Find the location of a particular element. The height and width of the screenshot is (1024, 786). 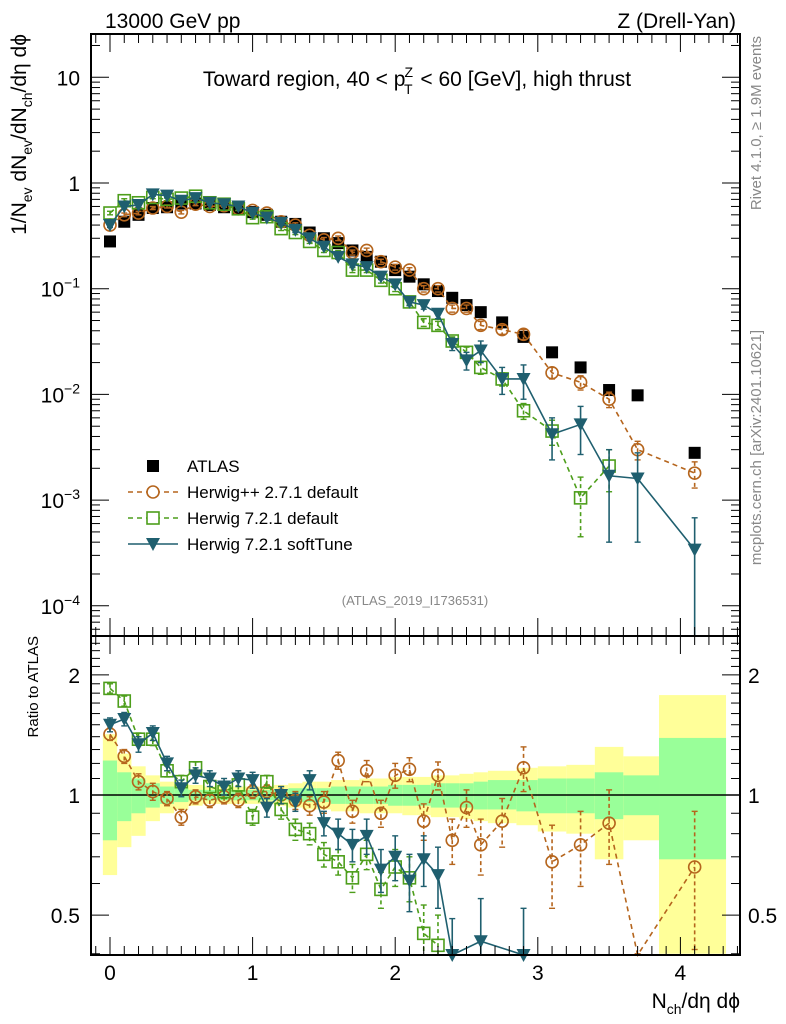

x-axis-label: Nch/dη dϕ is located at coordinates (696, 1003).